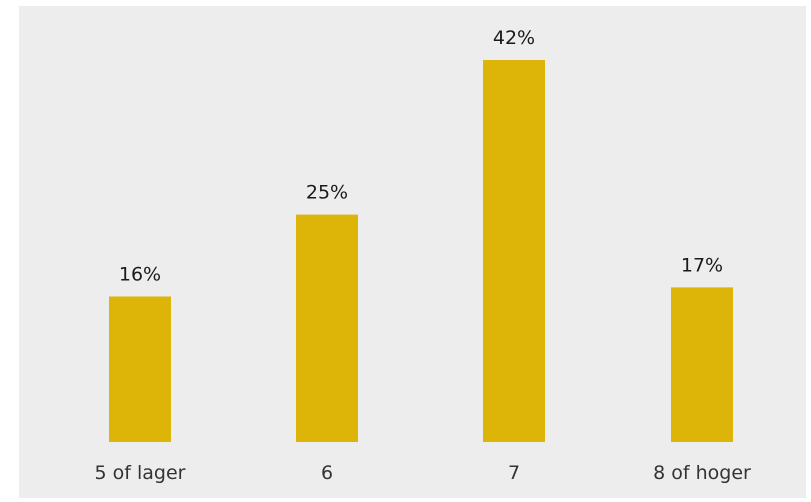  Describe the element at coordinates (702, 473) in the screenshot. I see `x-tick-label-4: 8 of hoger` at that location.